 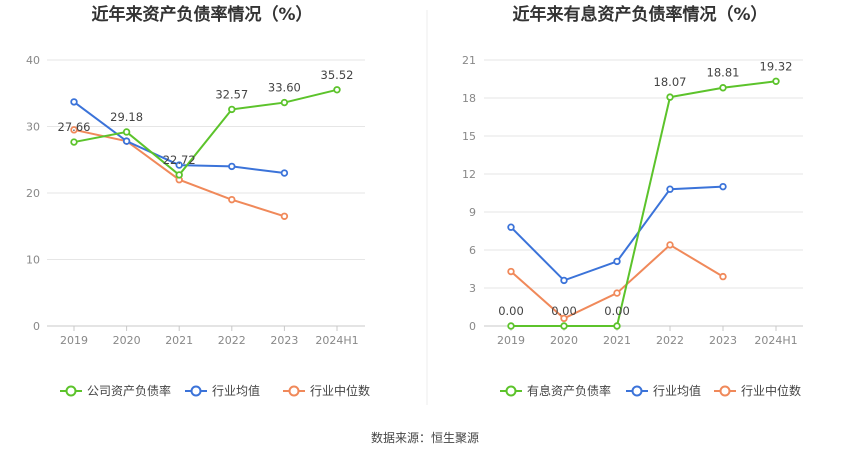 What do you see at coordinates (33, 260) in the screenshot?
I see `left-y-tick-label: 10` at bounding box center [33, 260].